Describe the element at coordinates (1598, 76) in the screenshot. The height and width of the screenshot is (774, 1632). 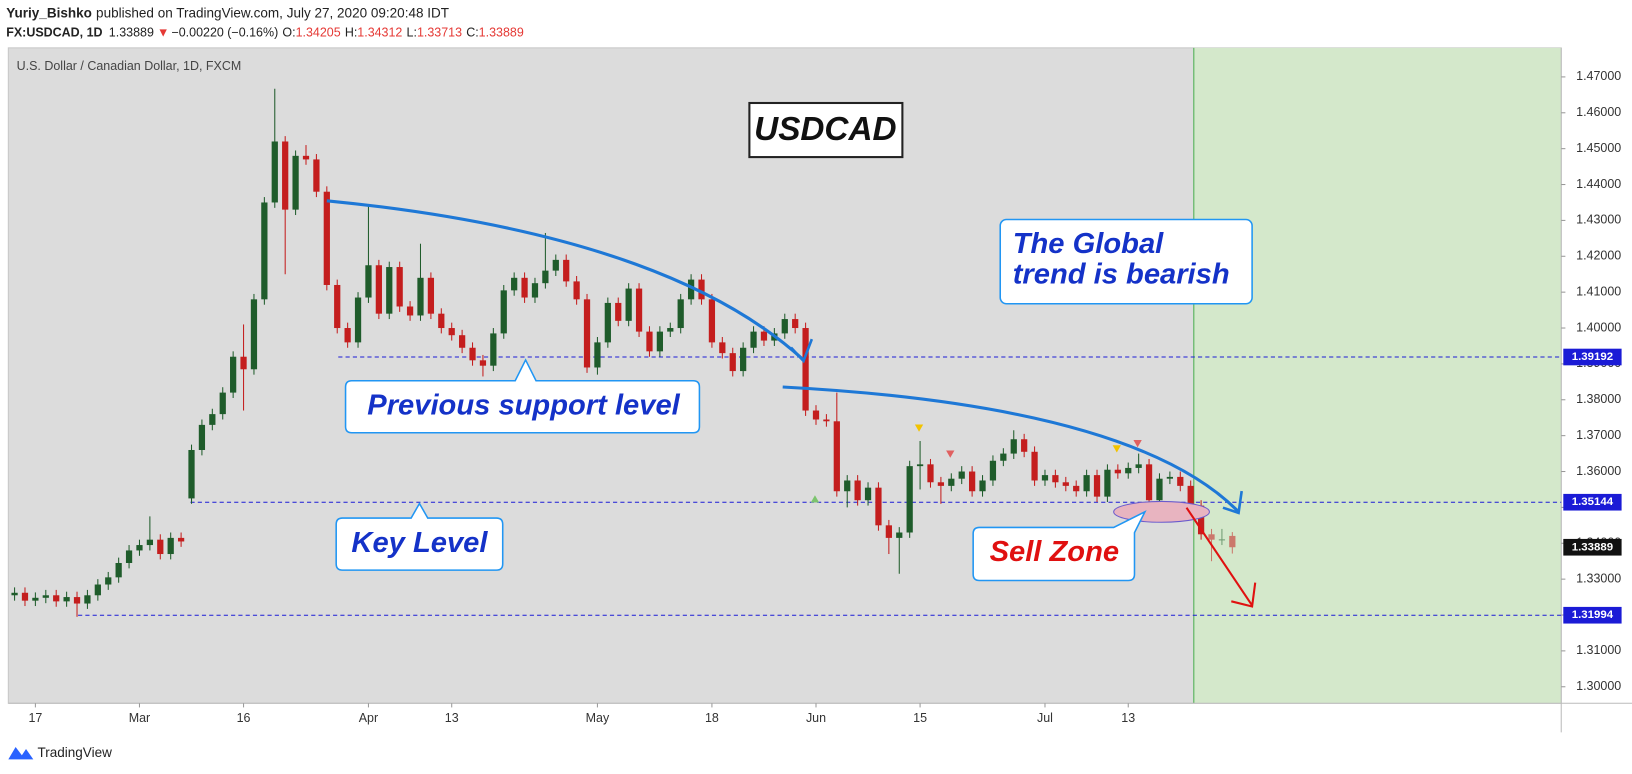
I see `y-tick-label: 1.47000` at that location.